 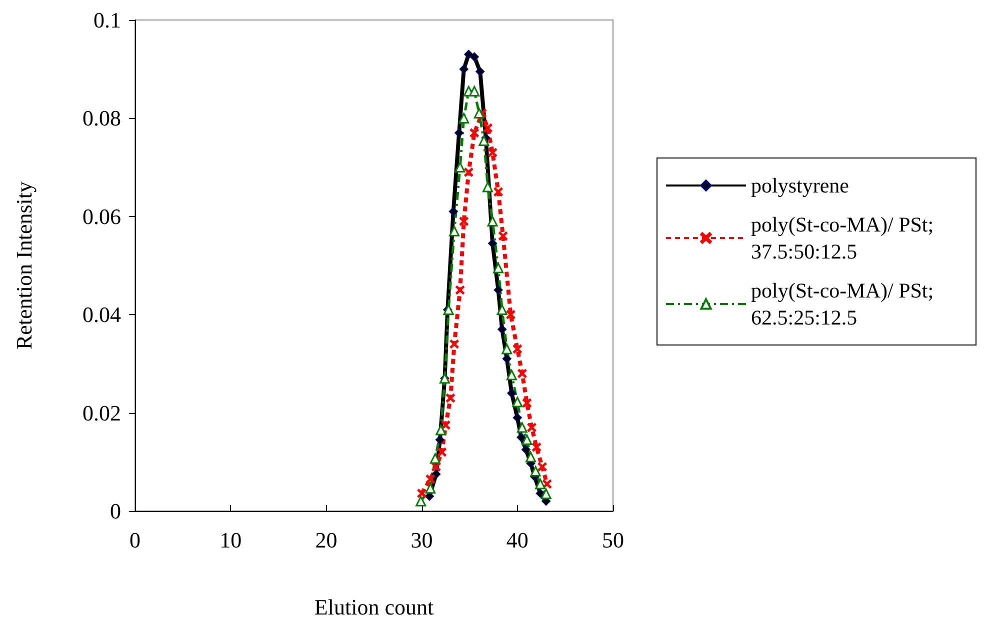 What do you see at coordinates (800, 186) in the screenshot?
I see `legend-label: polystyrene` at bounding box center [800, 186].